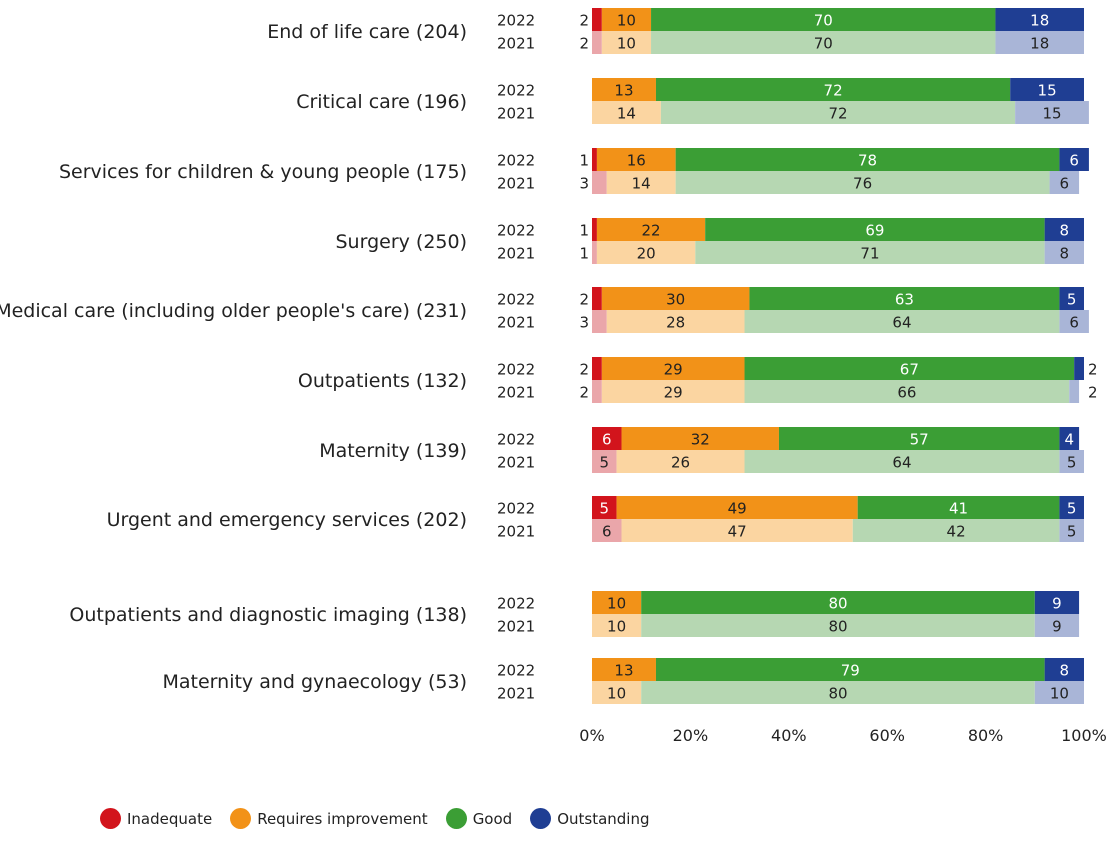  I want to click on category-label: End of life care (204), so click(367, 32).